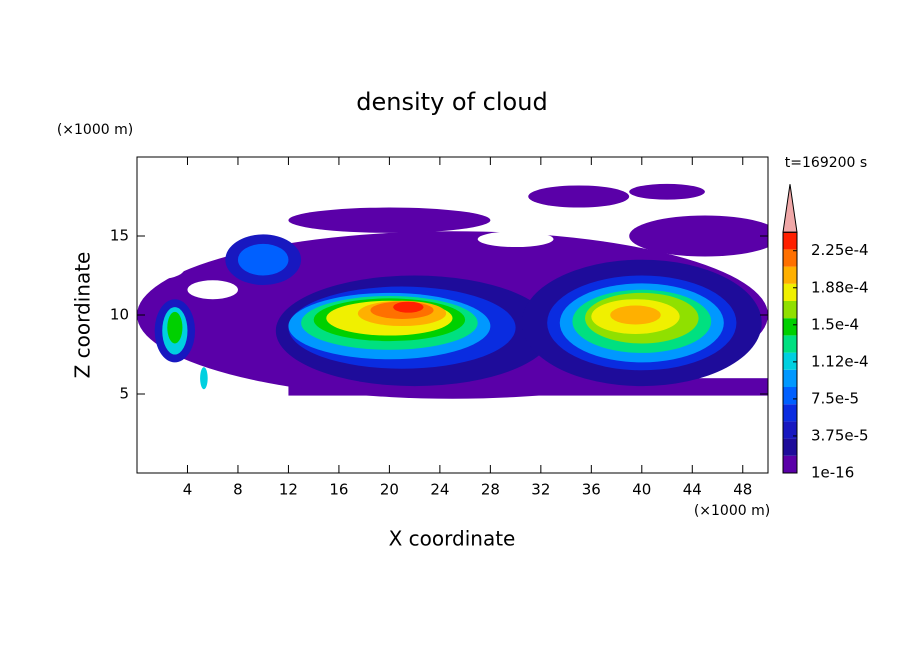 Image resolution: width=904 pixels, height=654 pixels. Describe the element at coordinates (119, 315) in the screenshot. I see `y-tick-label: 10` at that location.